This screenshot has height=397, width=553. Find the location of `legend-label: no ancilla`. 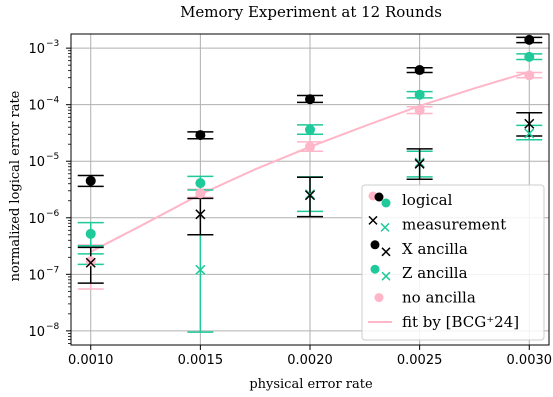

legend-label: no ancilla is located at coordinates (439, 298).